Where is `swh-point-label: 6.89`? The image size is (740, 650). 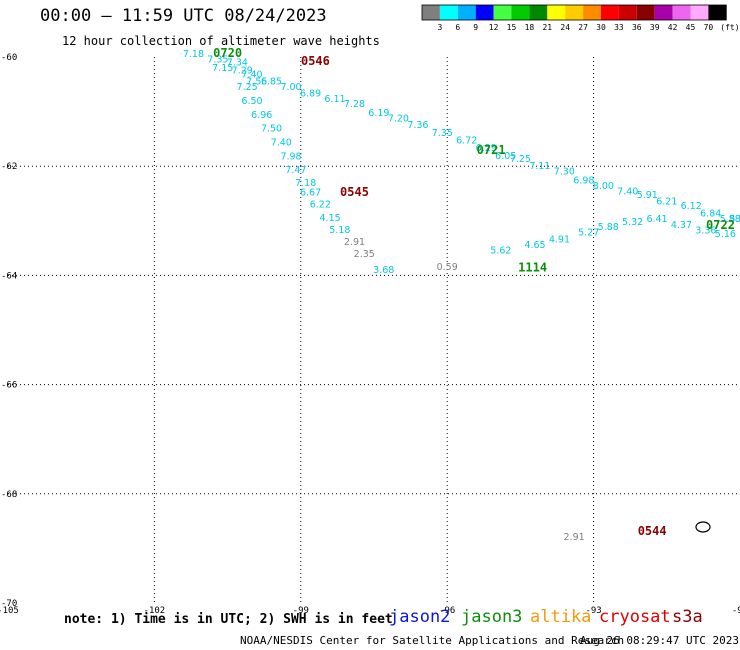 swh-point-label: 6.89 is located at coordinates (310, 93).